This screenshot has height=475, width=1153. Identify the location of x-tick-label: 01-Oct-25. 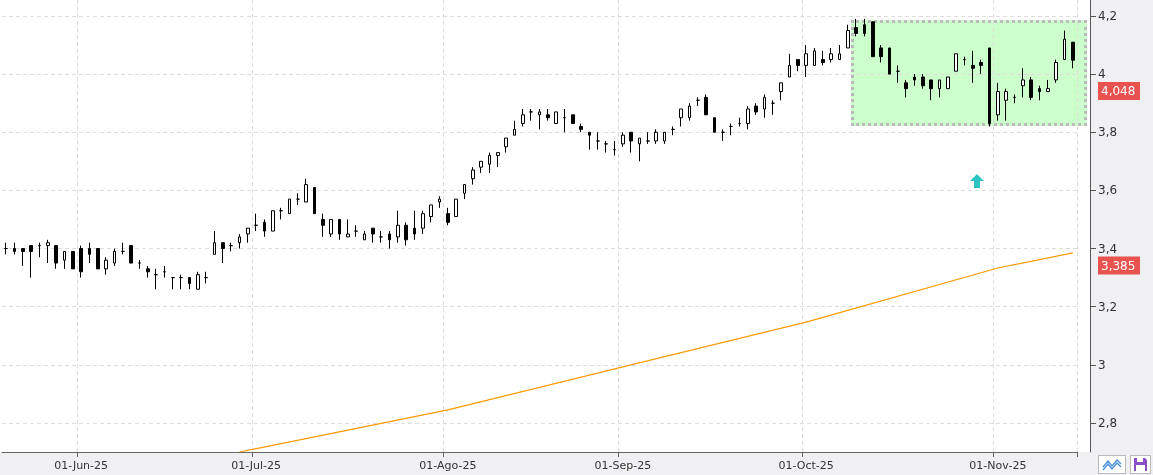
(806, 465).